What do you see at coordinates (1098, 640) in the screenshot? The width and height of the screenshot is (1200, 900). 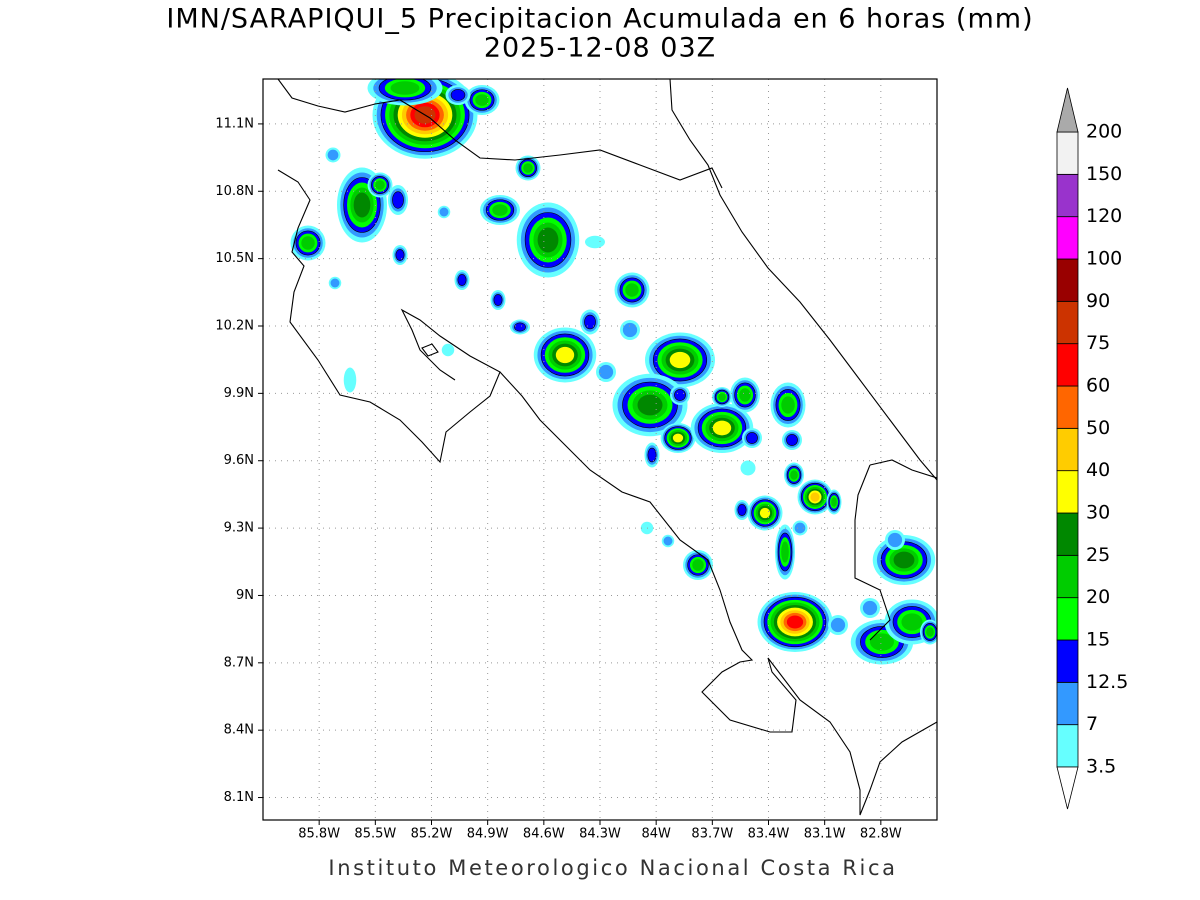 I see `colorbar-label: 15` at bounding box center [1098, 640].